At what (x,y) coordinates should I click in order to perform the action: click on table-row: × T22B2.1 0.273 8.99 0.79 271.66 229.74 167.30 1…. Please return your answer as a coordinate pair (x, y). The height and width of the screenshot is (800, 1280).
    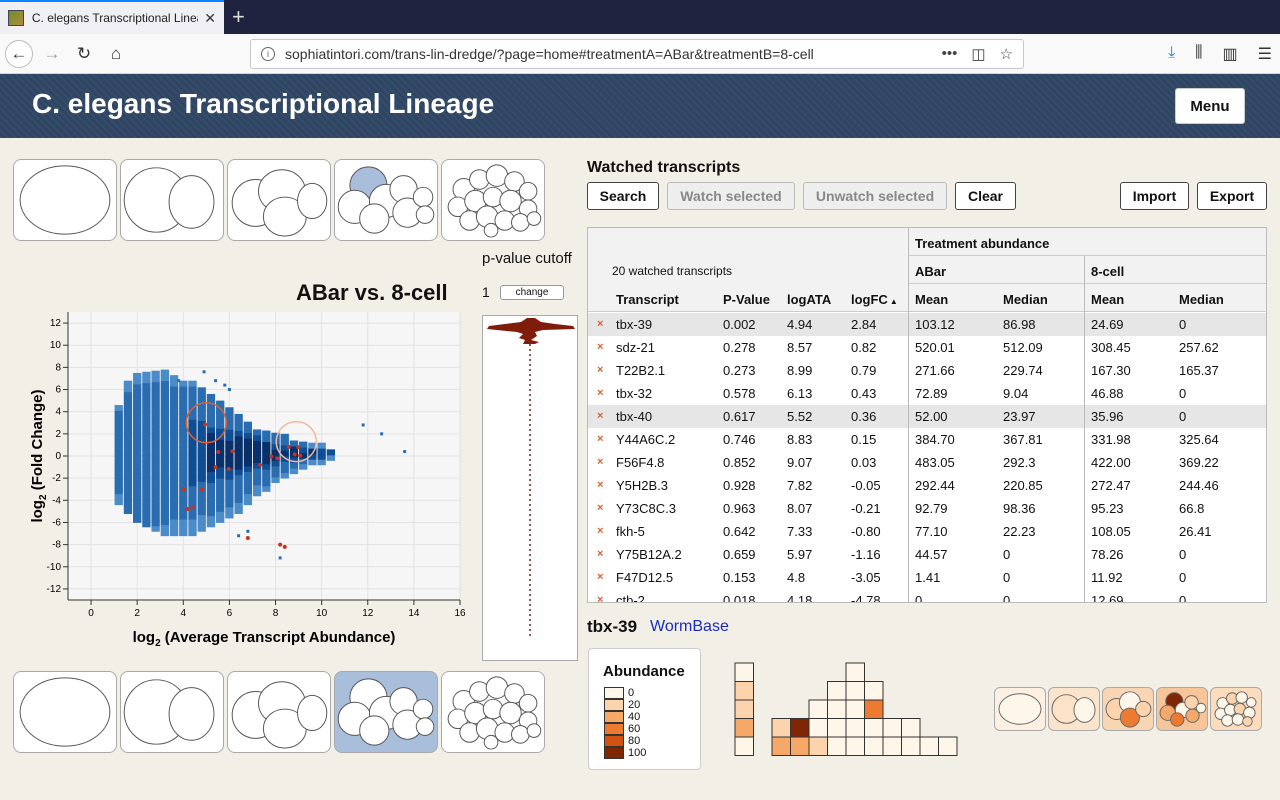
    Looking at the image, I should click on (927, 370).